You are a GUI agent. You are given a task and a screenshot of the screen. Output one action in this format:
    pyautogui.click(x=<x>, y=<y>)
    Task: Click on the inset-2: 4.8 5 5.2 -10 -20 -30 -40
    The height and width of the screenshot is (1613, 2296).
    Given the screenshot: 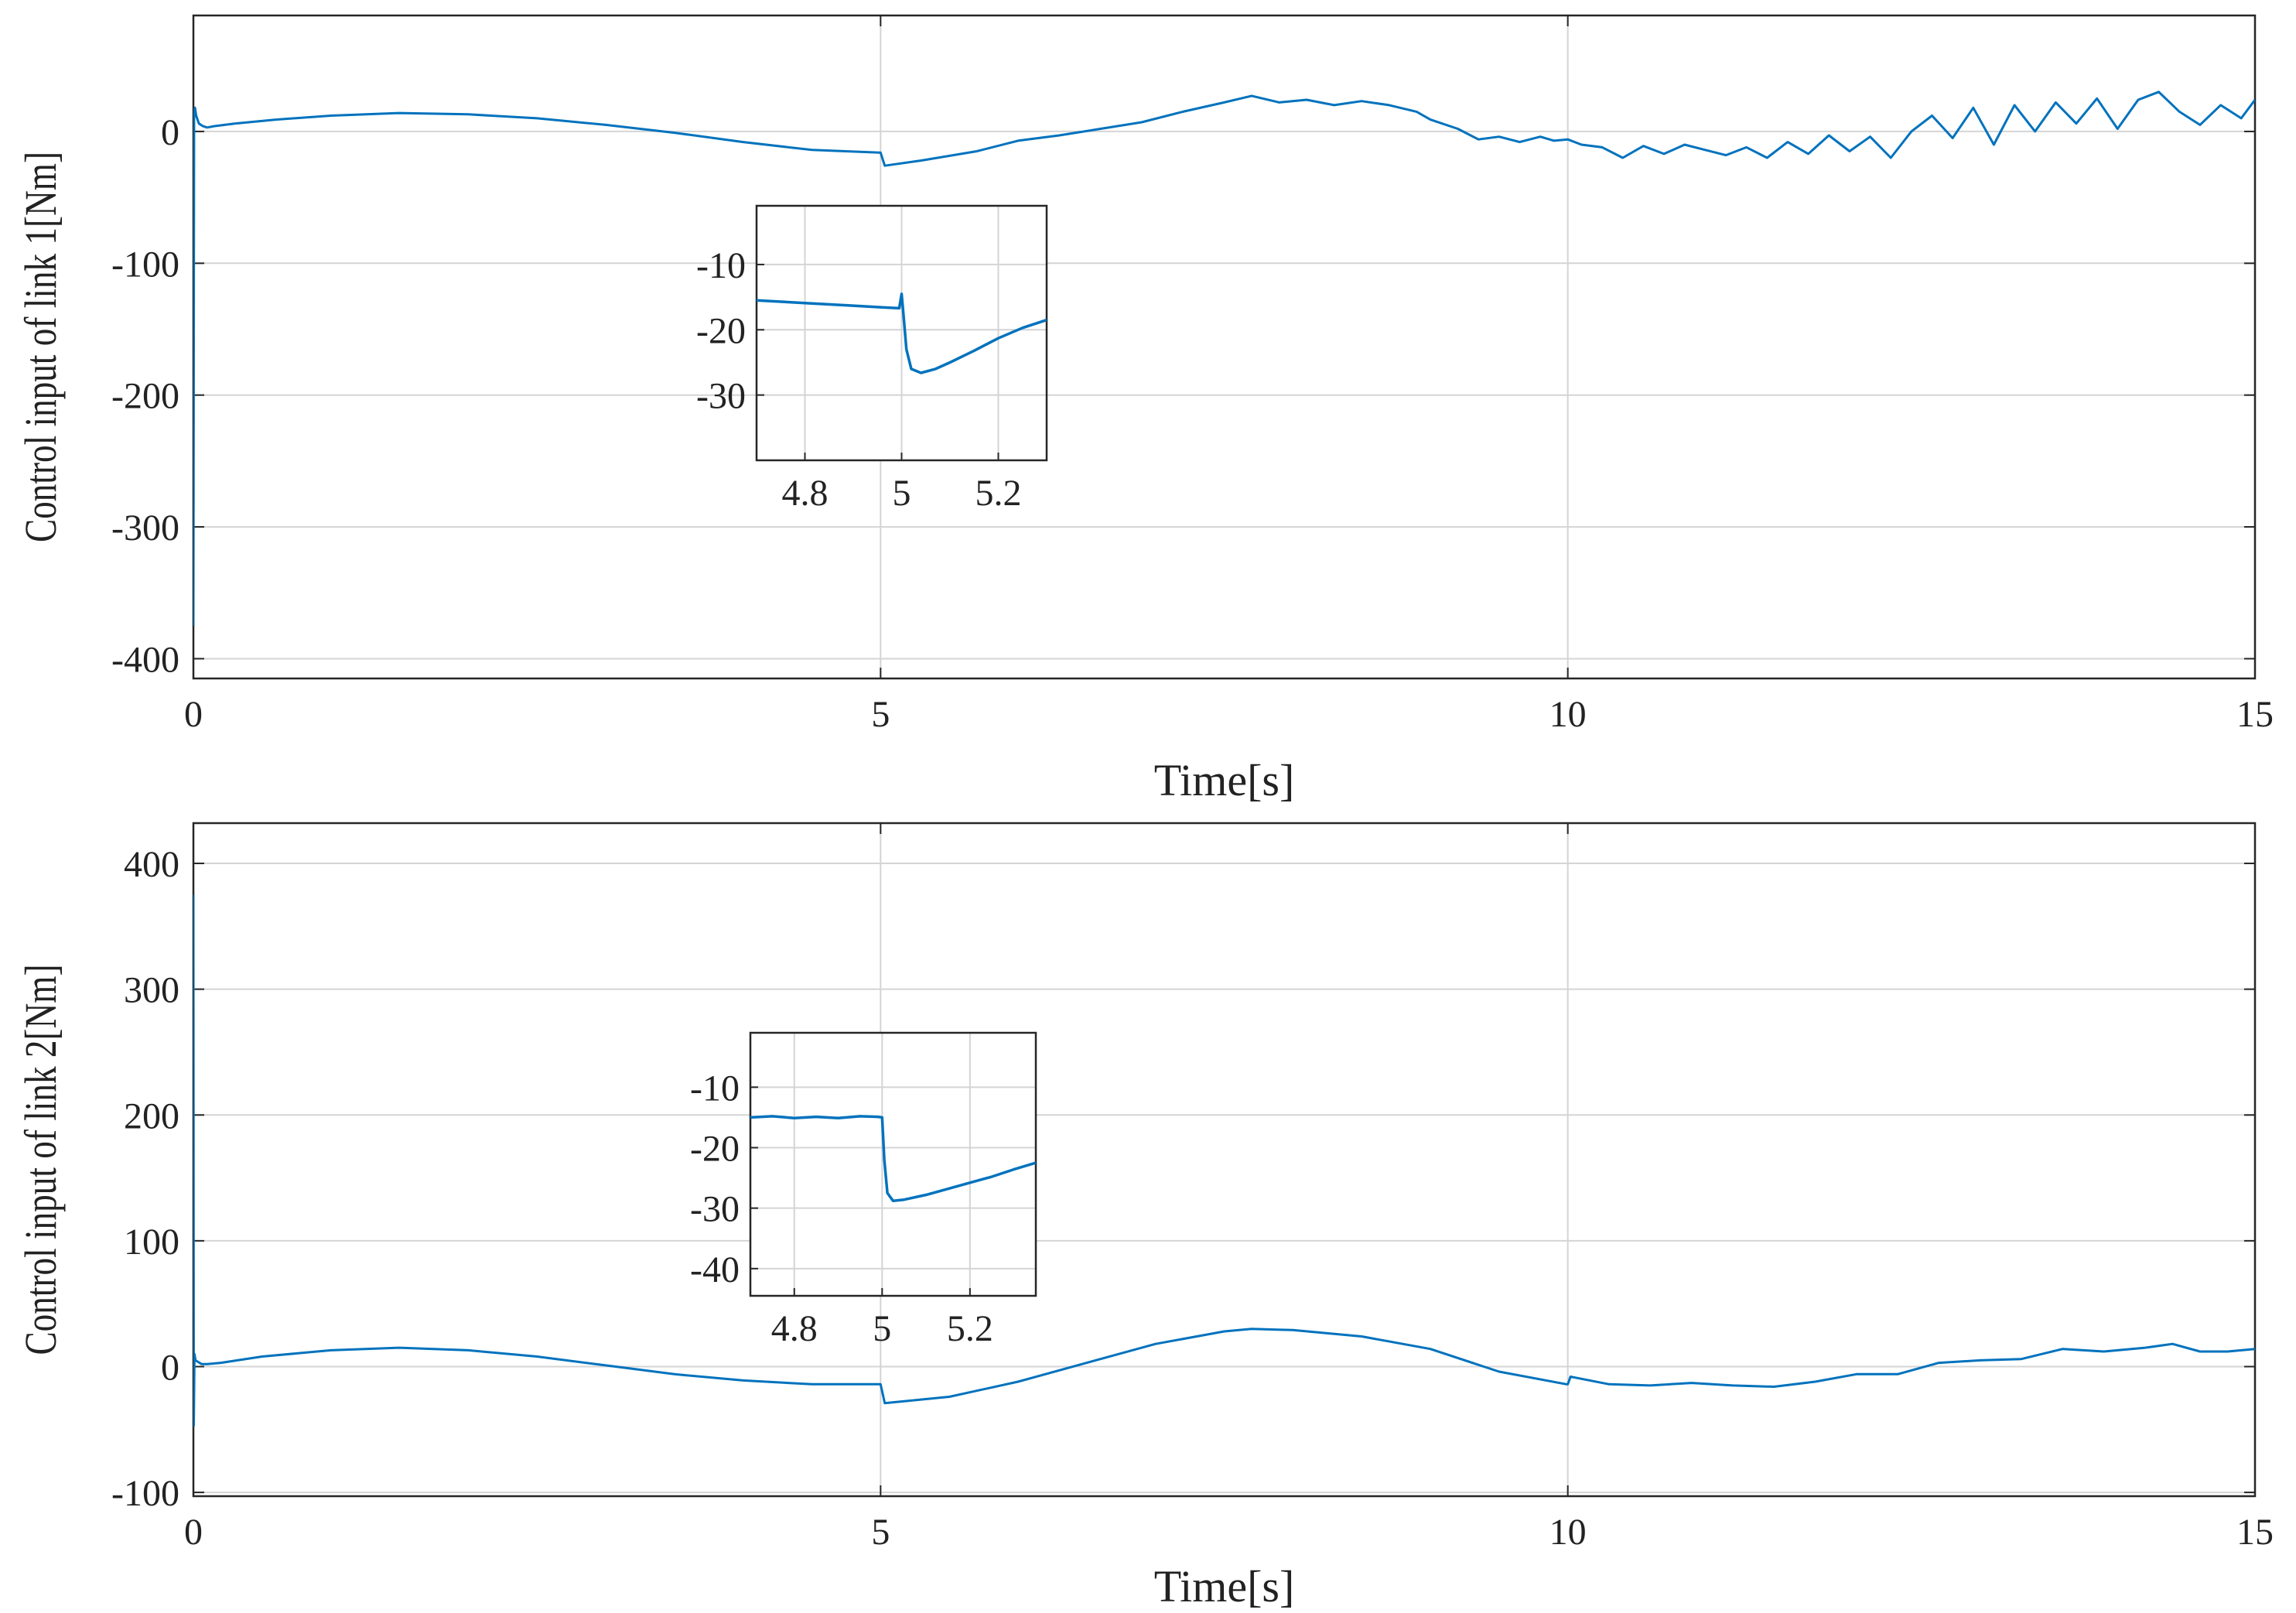 What is the action you would take?
    pyautogui.click(x=864, y=1190)
    